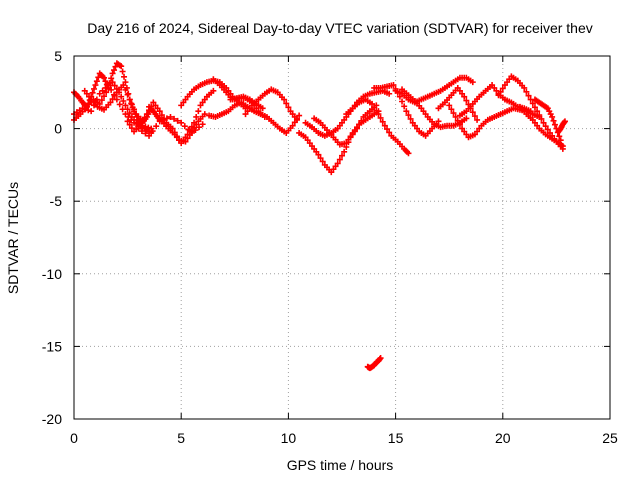 The image size is (640, 480). I want to click on x-tick-label: 25, so click(610, 438).